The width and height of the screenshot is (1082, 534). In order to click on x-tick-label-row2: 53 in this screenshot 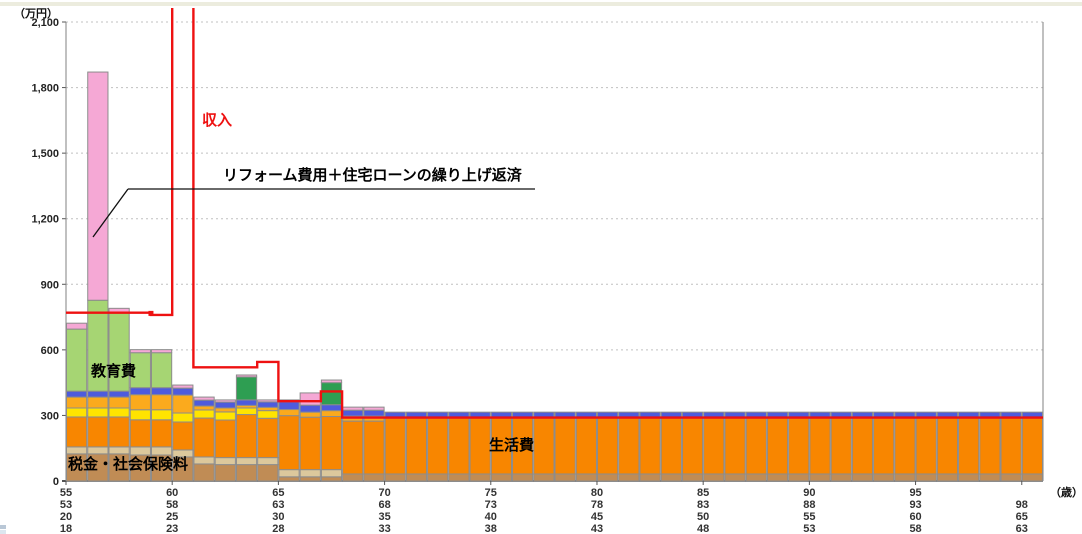, I will do `click(66, 505)`.